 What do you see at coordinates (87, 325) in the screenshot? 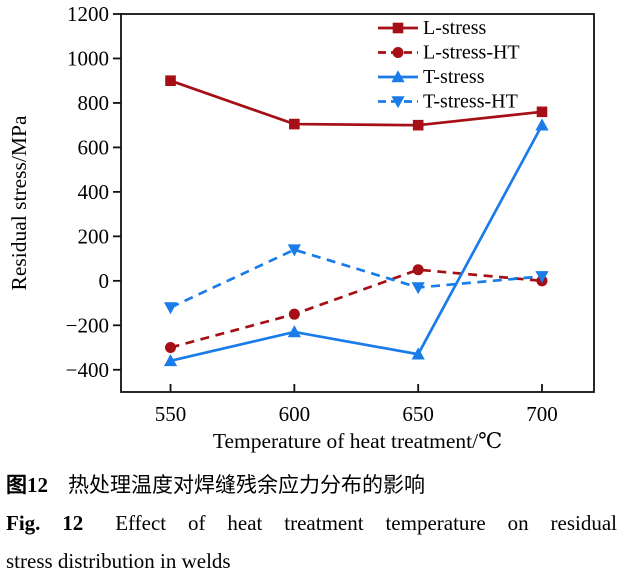
I see `y-tick-label: −200` at bounding box center [87, 325].